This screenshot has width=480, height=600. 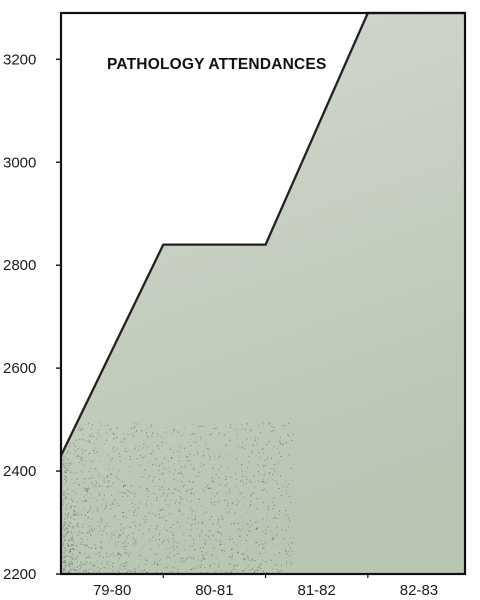 What do you see at coordinates (19, 265) in the screenshot?
I see `y-tick-label: 2800` at bounding box center [19, 265].